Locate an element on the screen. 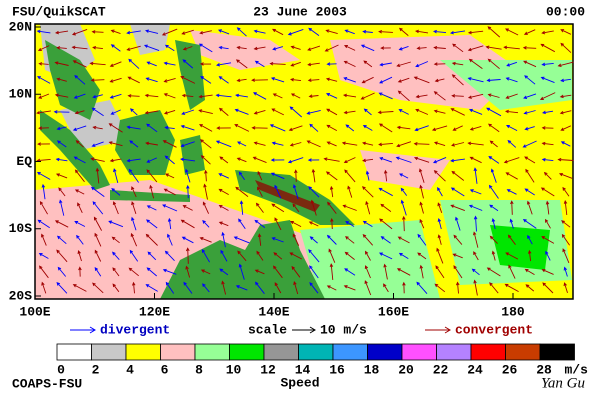 Image resolution: width=600 pixels, height=400 pixels. colorbar-tick-label: 28 is located at coordinates (544, 369).